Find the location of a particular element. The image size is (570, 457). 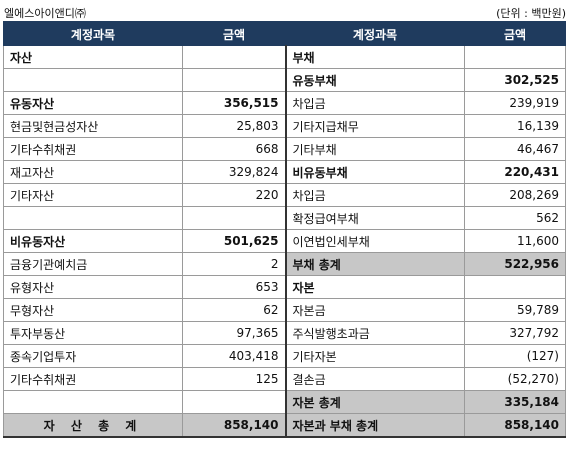

right-amount: 16,139 is located at coordinates (515, 126).